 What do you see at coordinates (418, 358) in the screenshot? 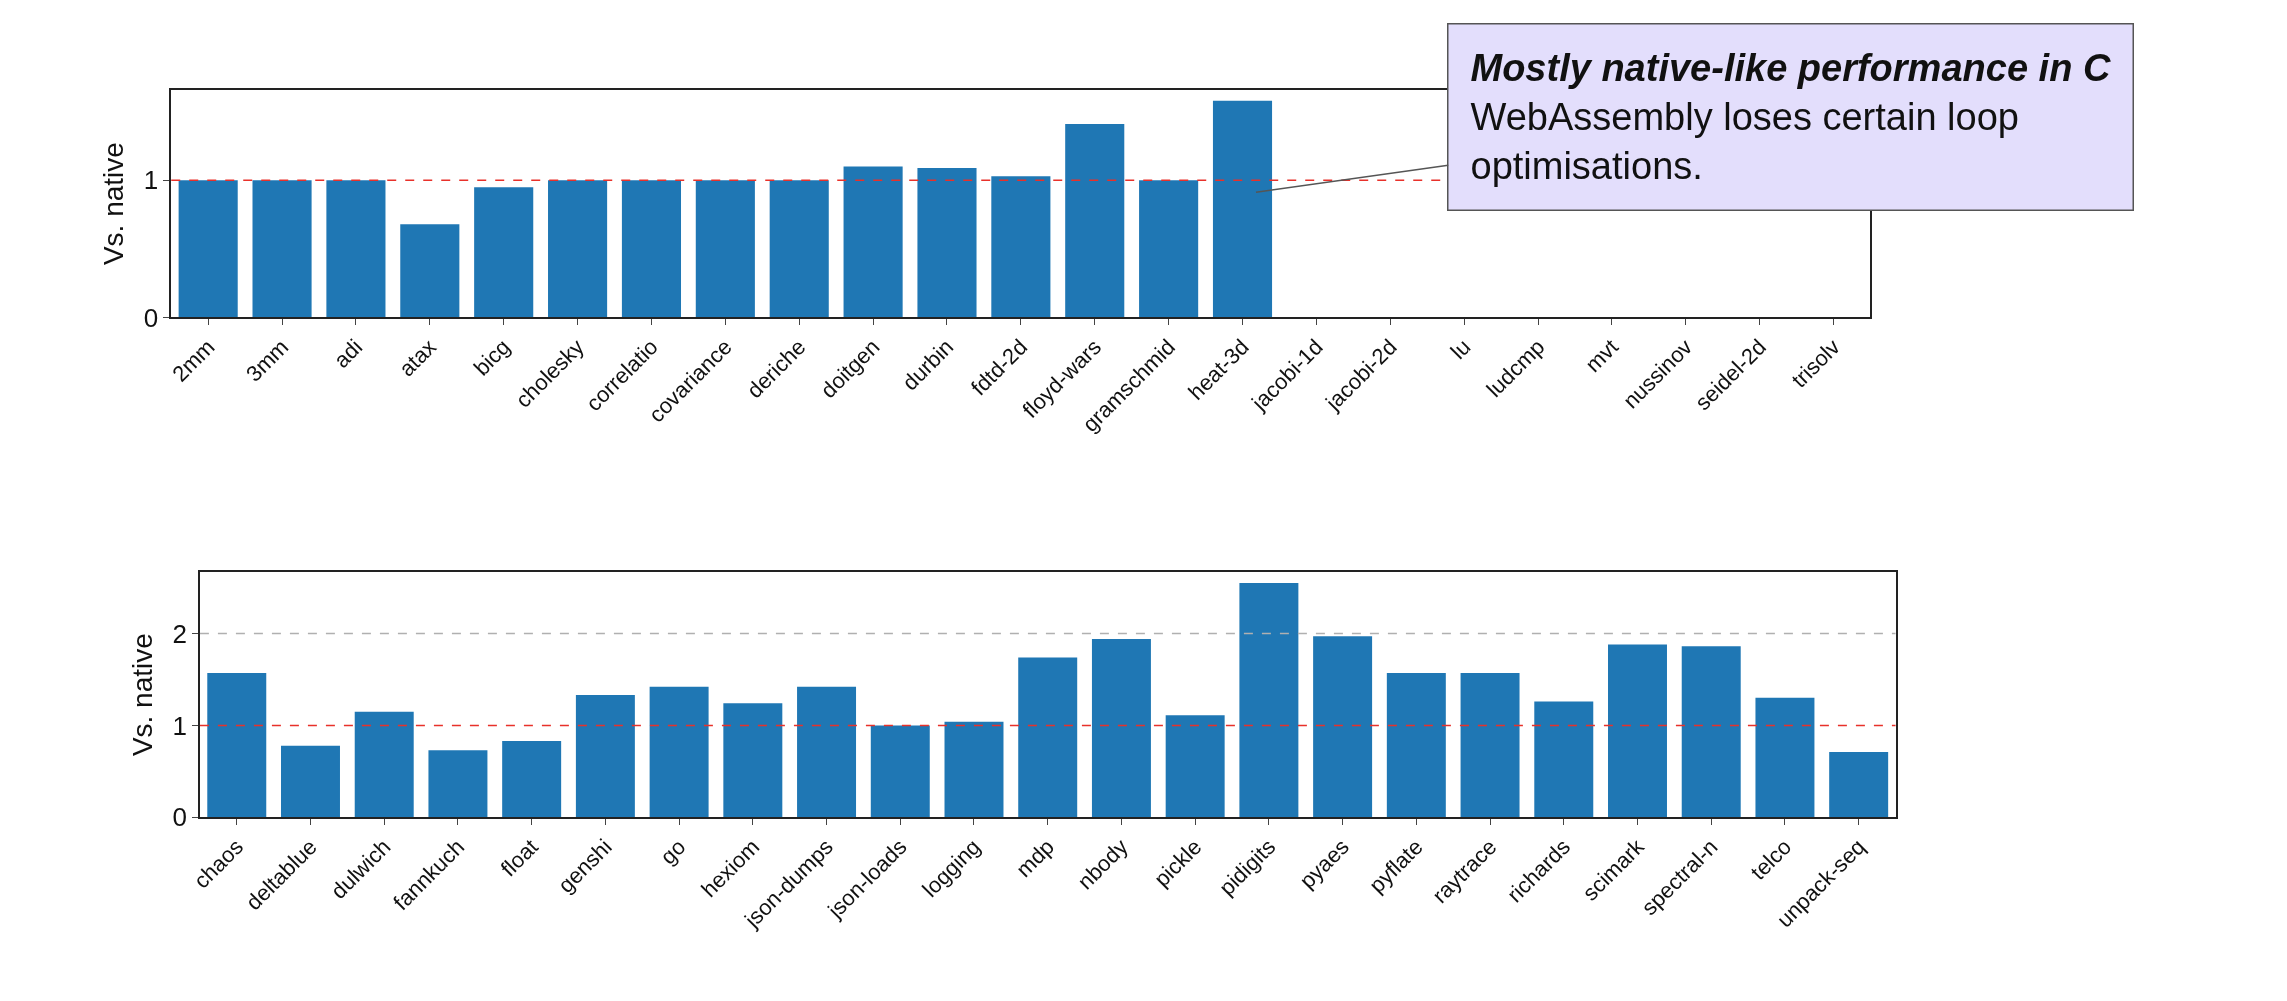
I see `x-tick-label: atax` at bounding box center [418, 358].